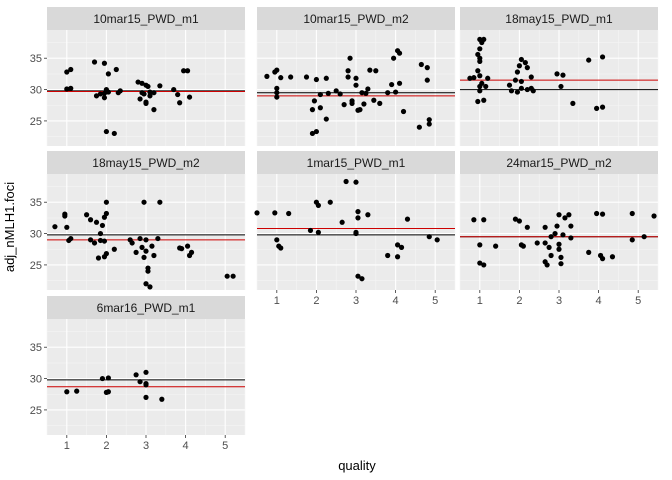 The image size is (672, 480). Describe the element at coordinates (638, 301) in the screenshot. I see `x-tick-label: 5` at that location.